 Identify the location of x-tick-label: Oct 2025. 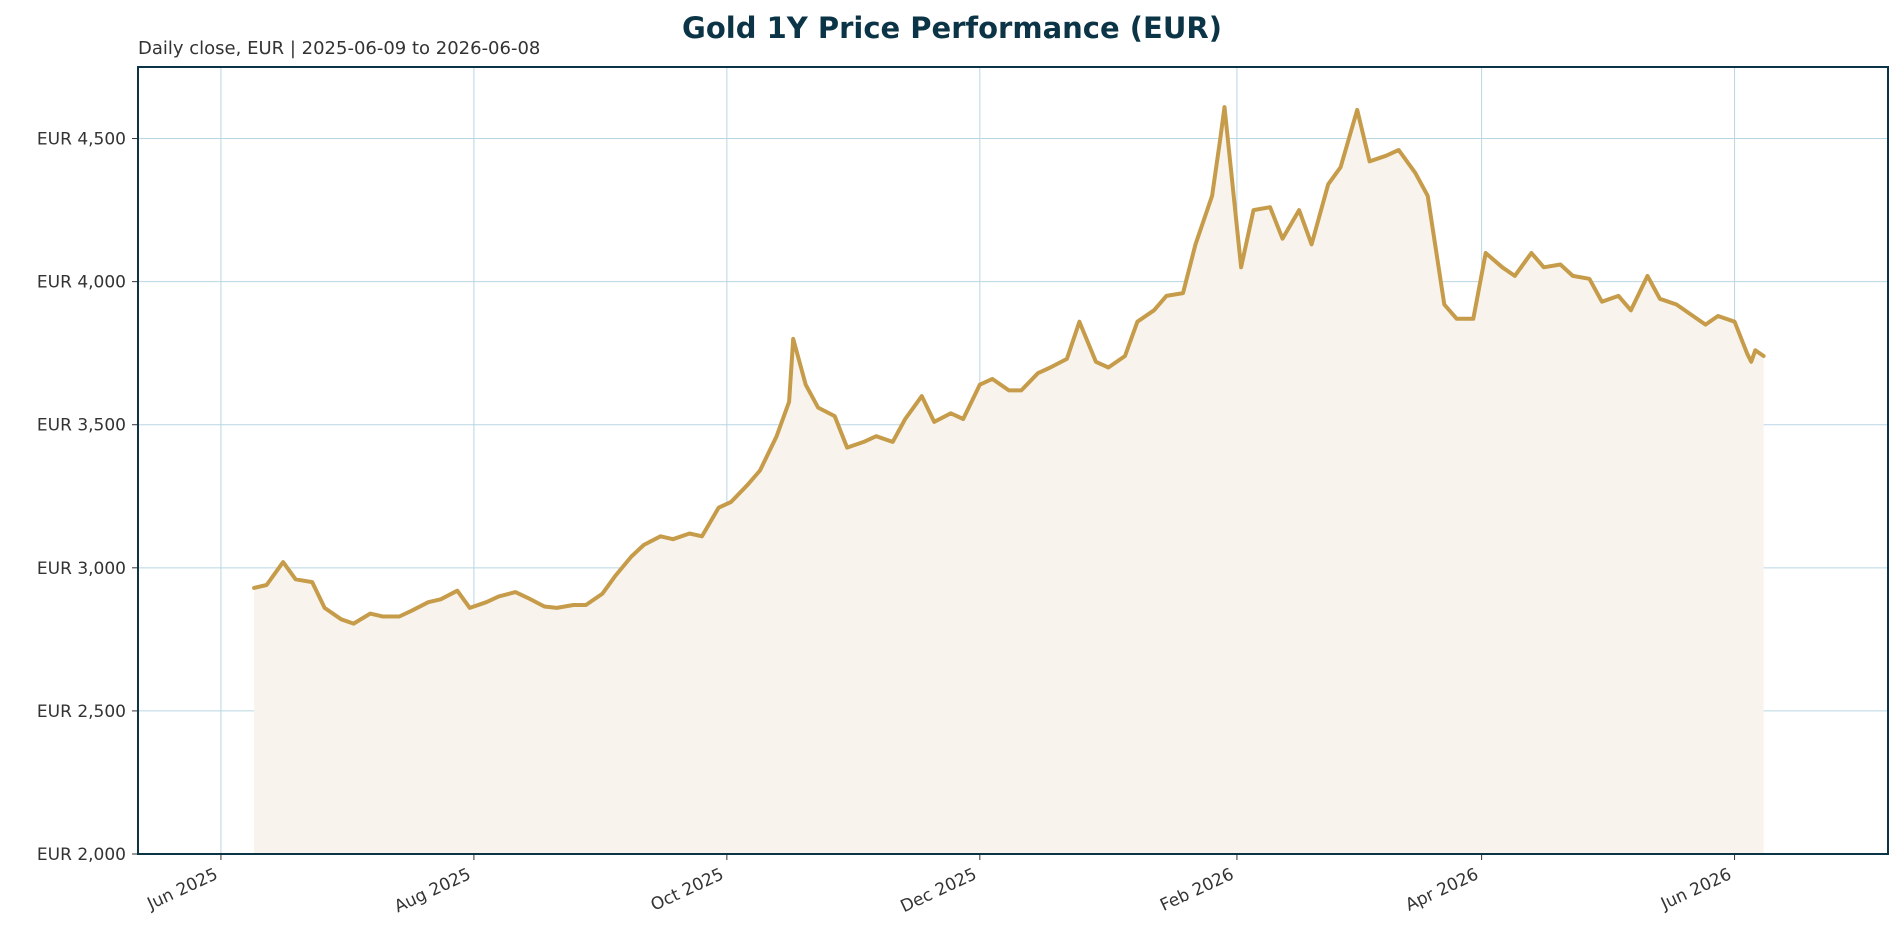
(687, 889).